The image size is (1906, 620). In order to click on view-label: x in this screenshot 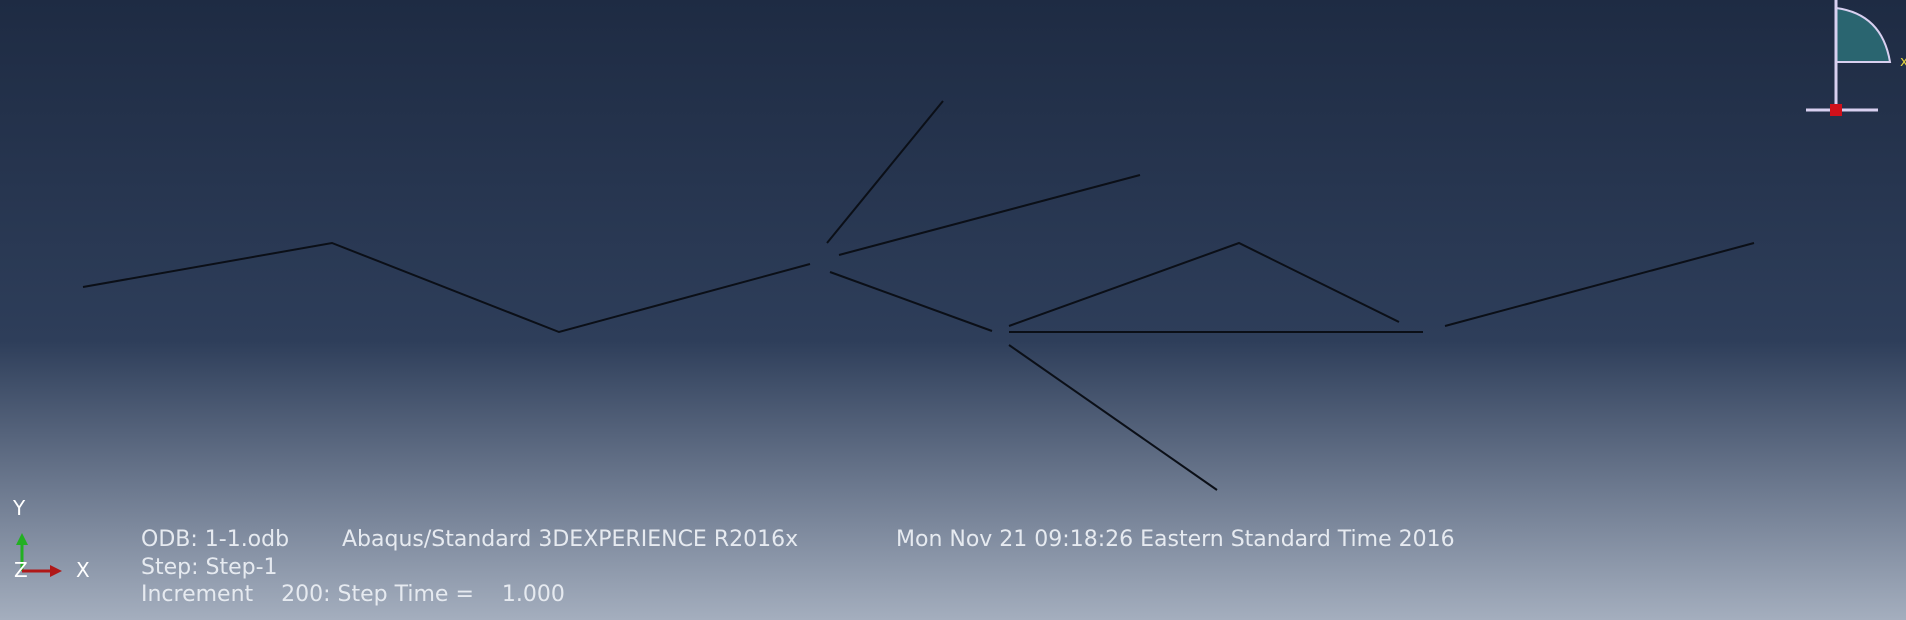, I will do `click(1903, 62)`.